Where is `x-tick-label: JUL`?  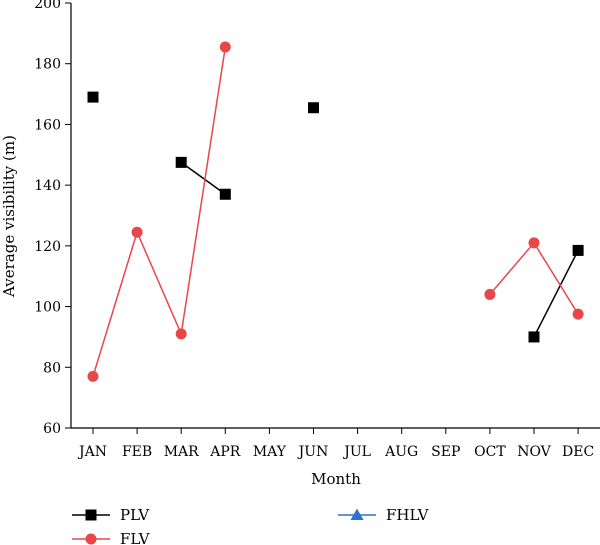
x-tick-label: JUL is located at coordinates (356, 452).